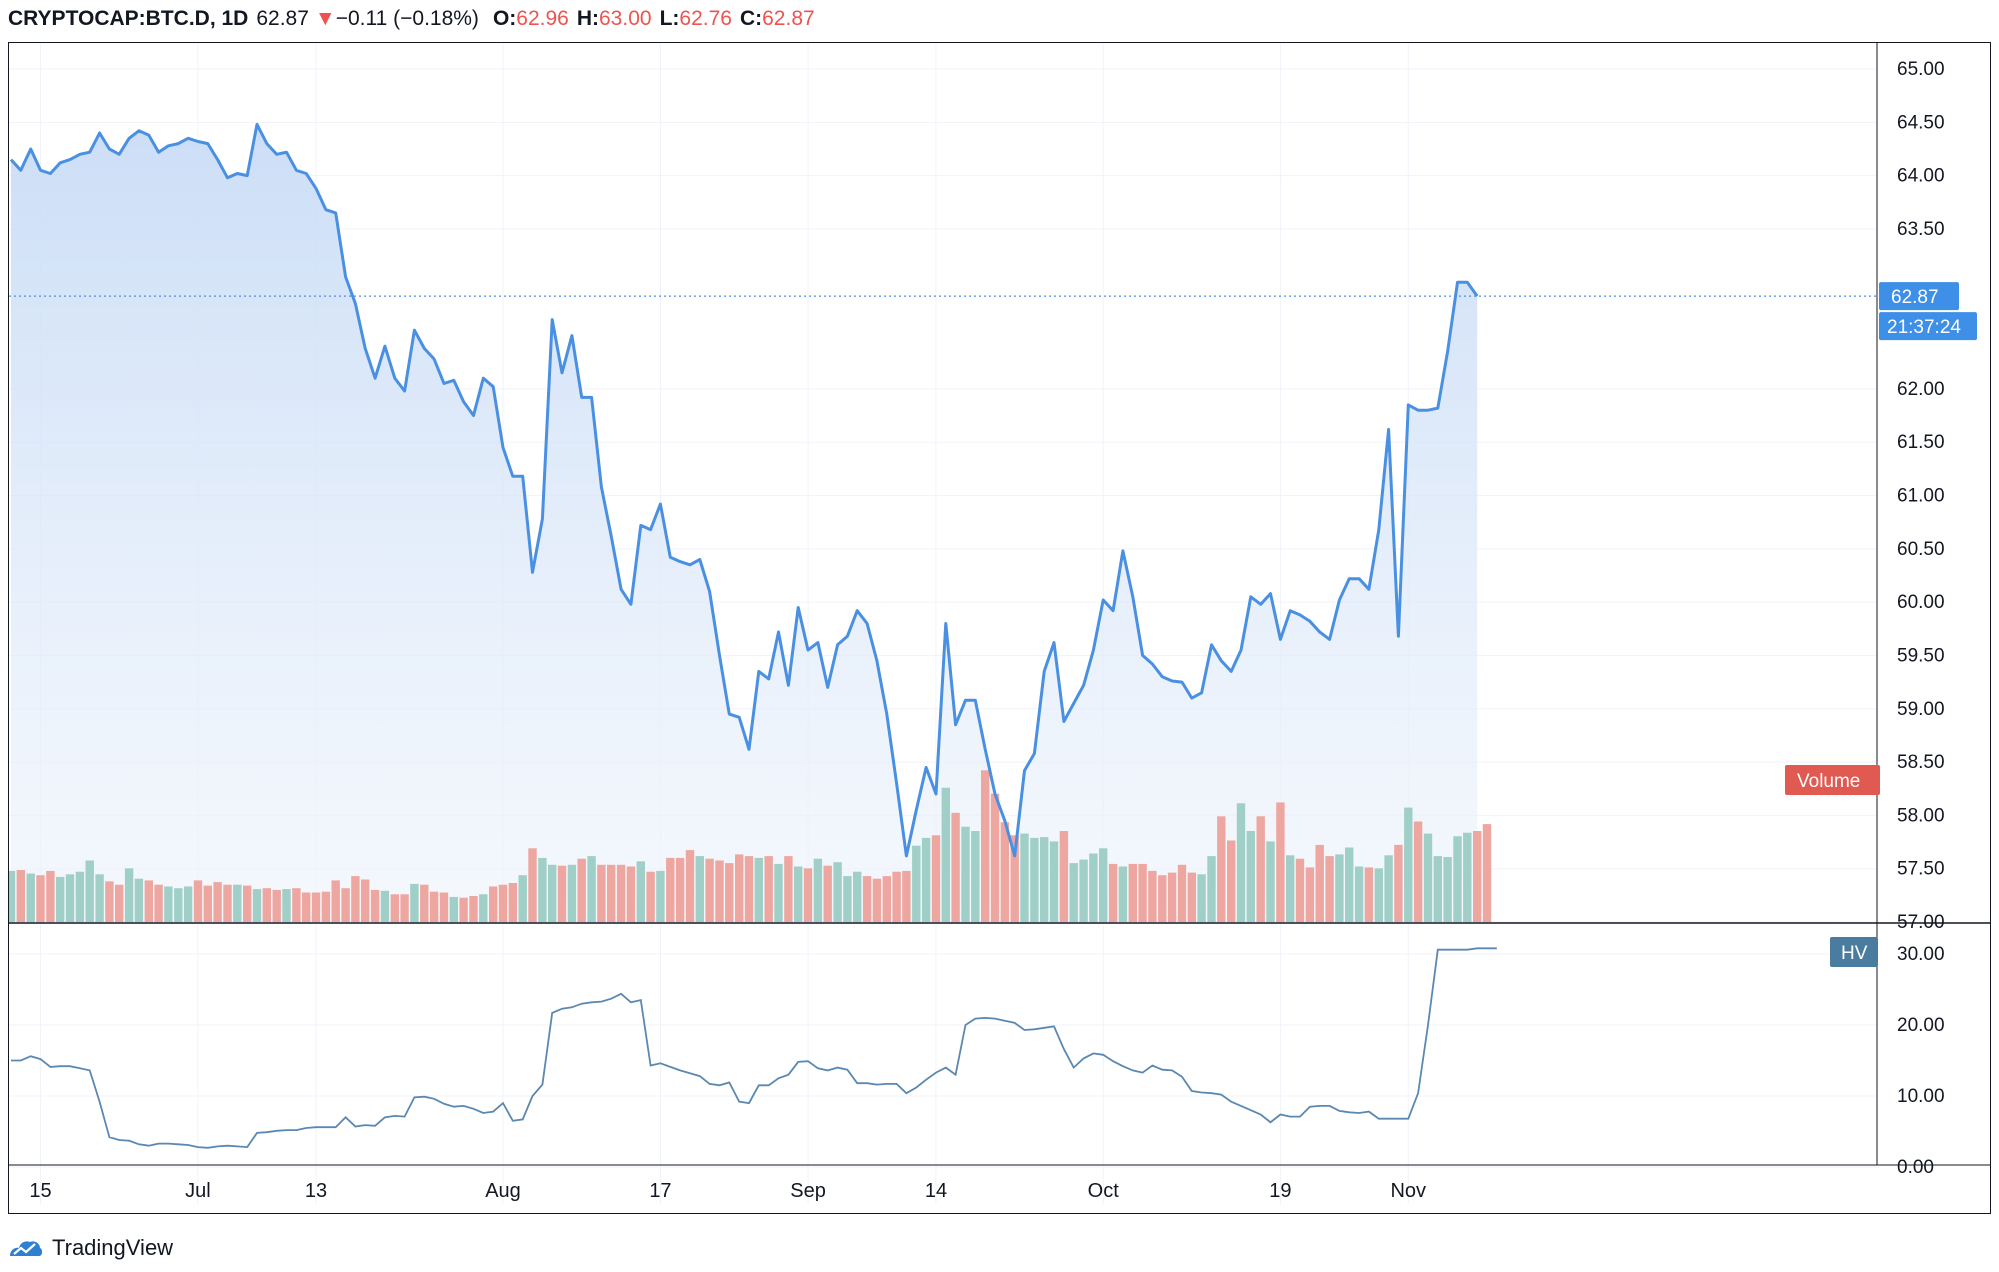  Describe the element at coordinates (128, 18) in the screenshot. I see `symbol-name: CRYPTOCAP:BTC.D, 1D` at that location.